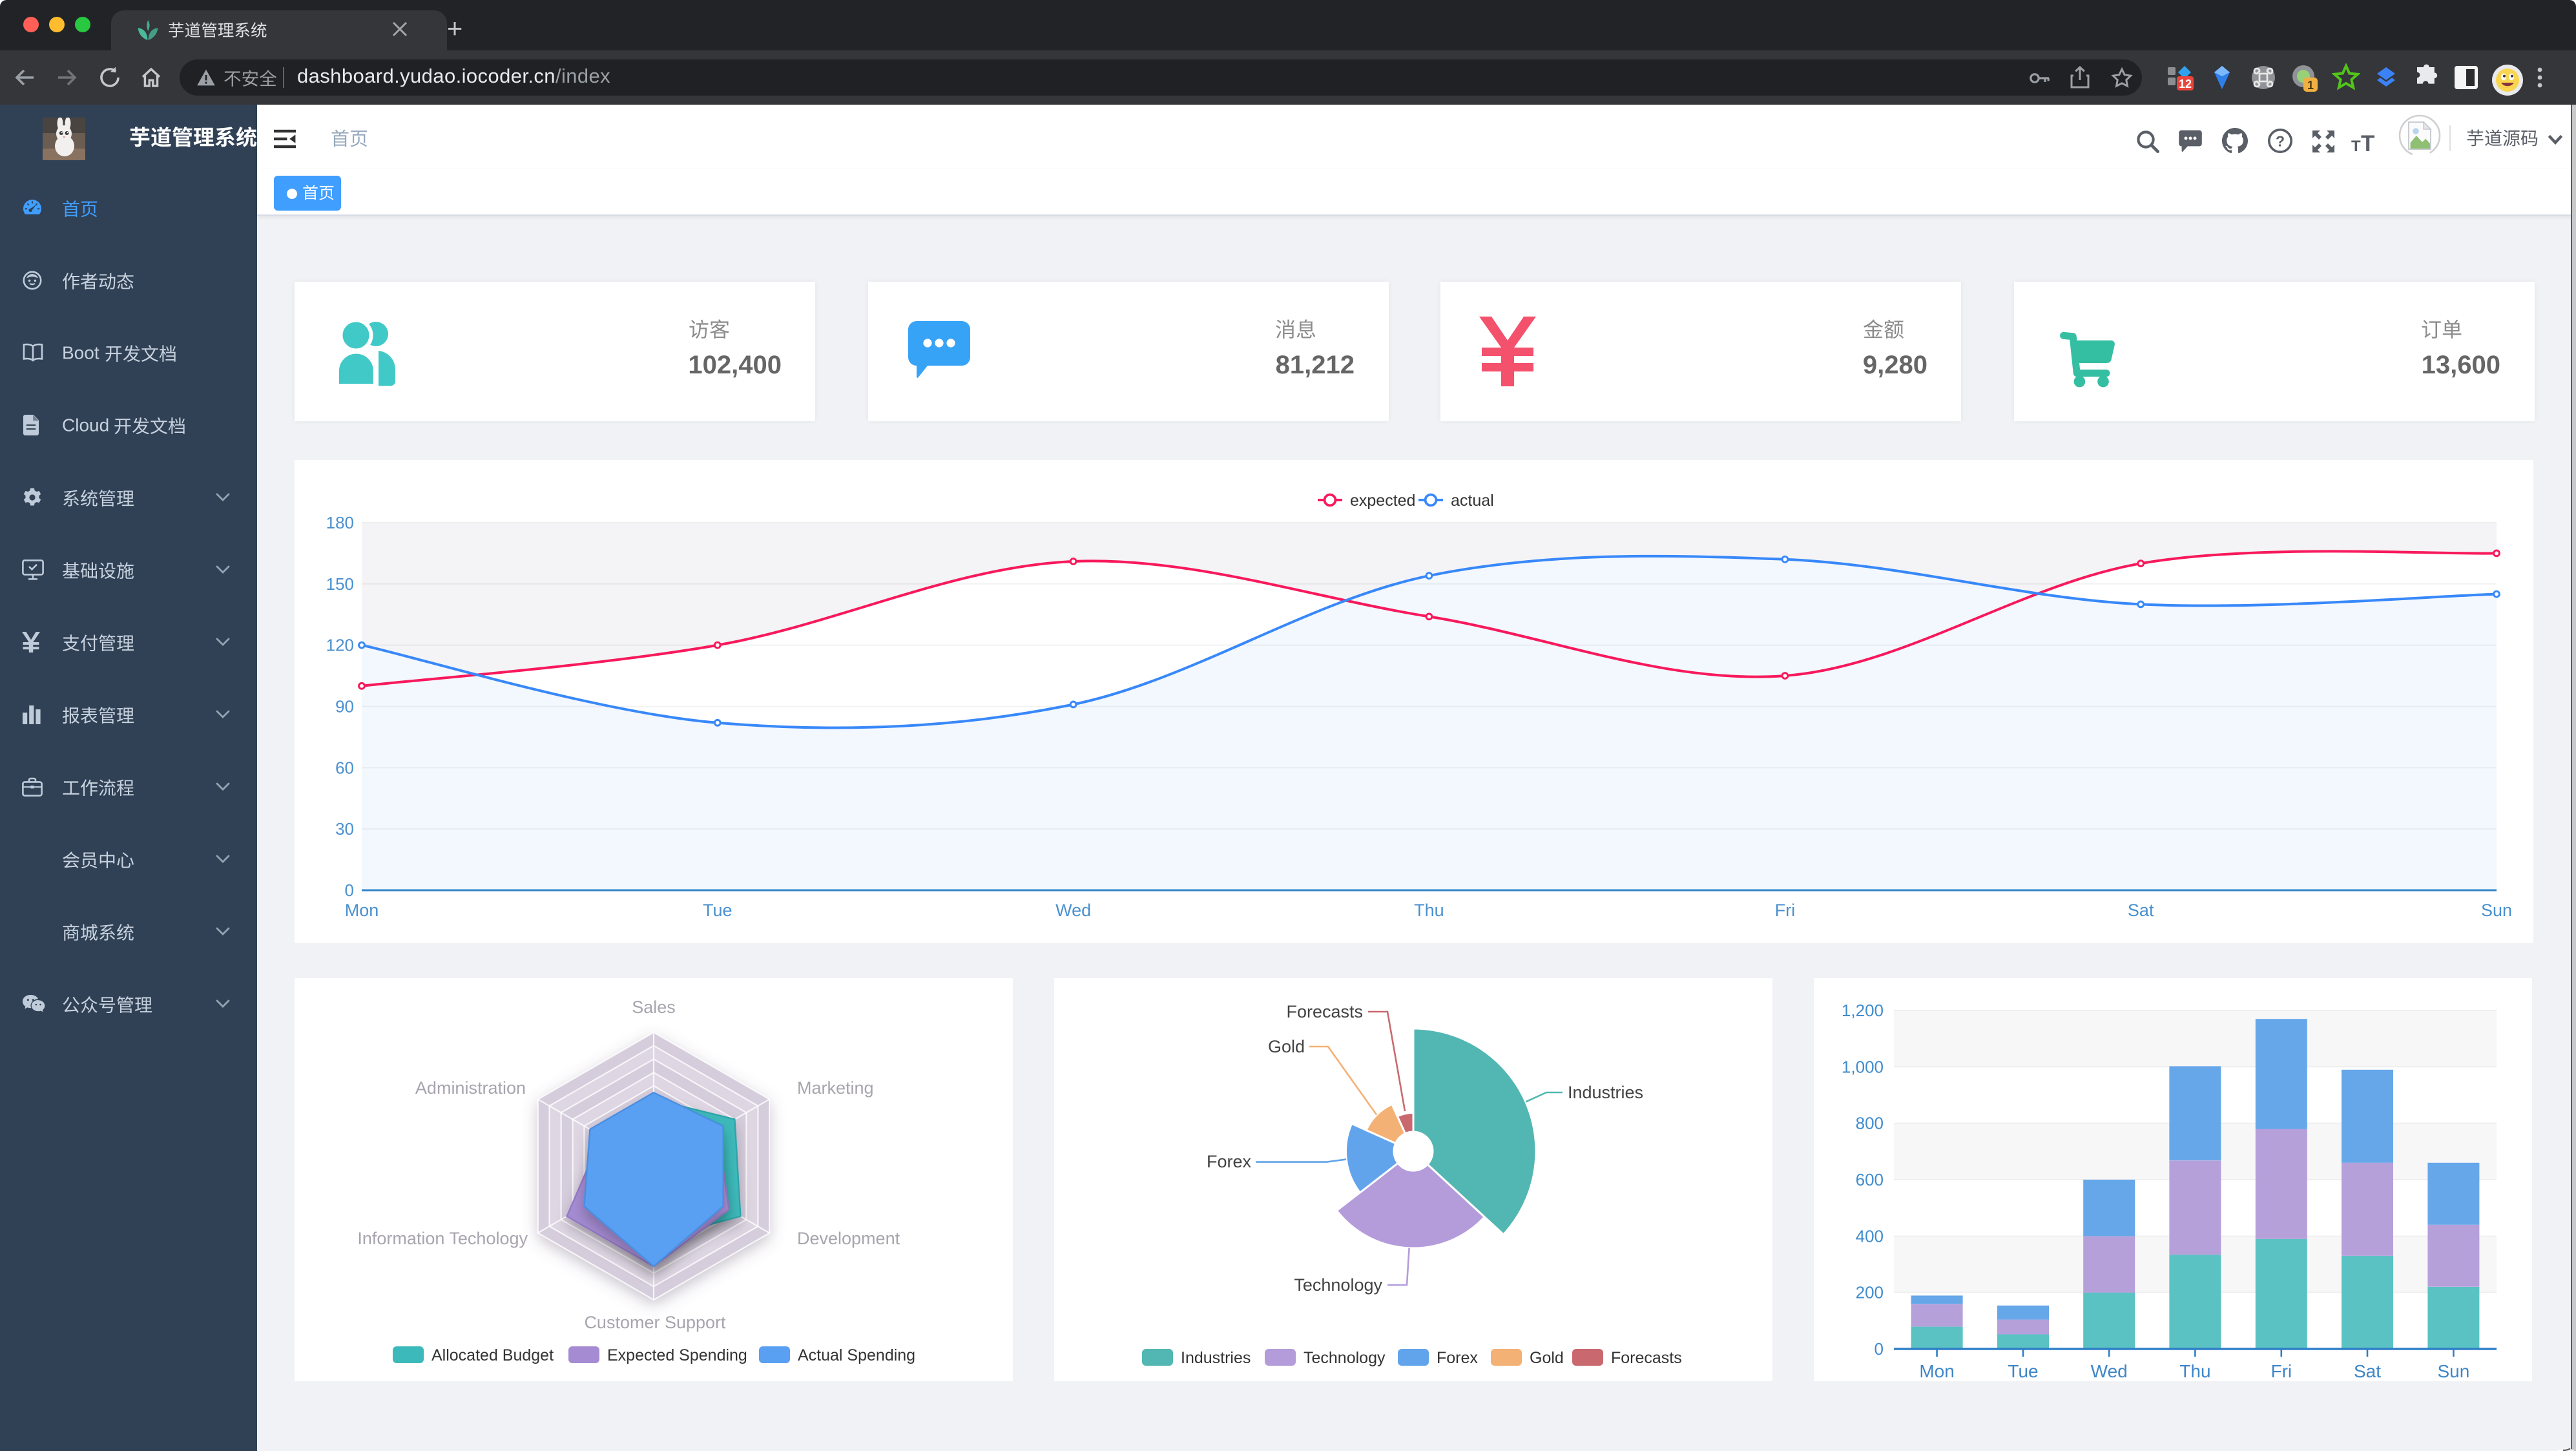 The width and height of the screenshot is (2576, 1451). Describe the element at coordinates (470, 1087) in the screenshot. I see `svg-text: Administration` at that location.